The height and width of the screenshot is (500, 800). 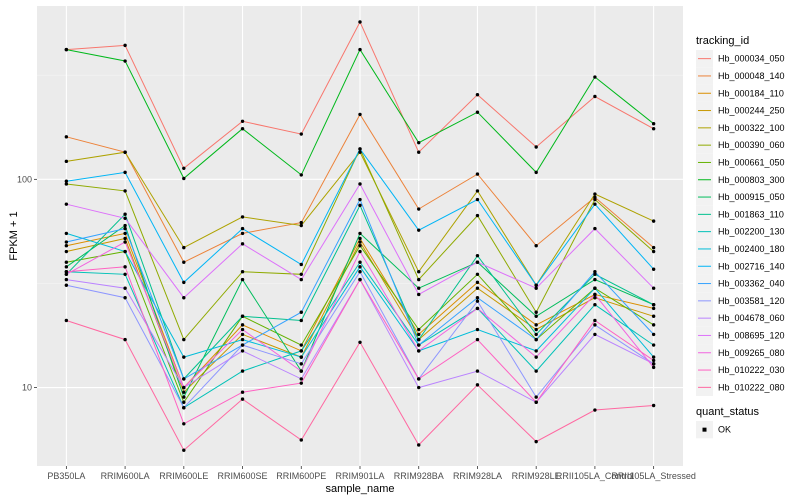 I want to click on legend-item: Hb_000322_100, so click(x=740, y=128).